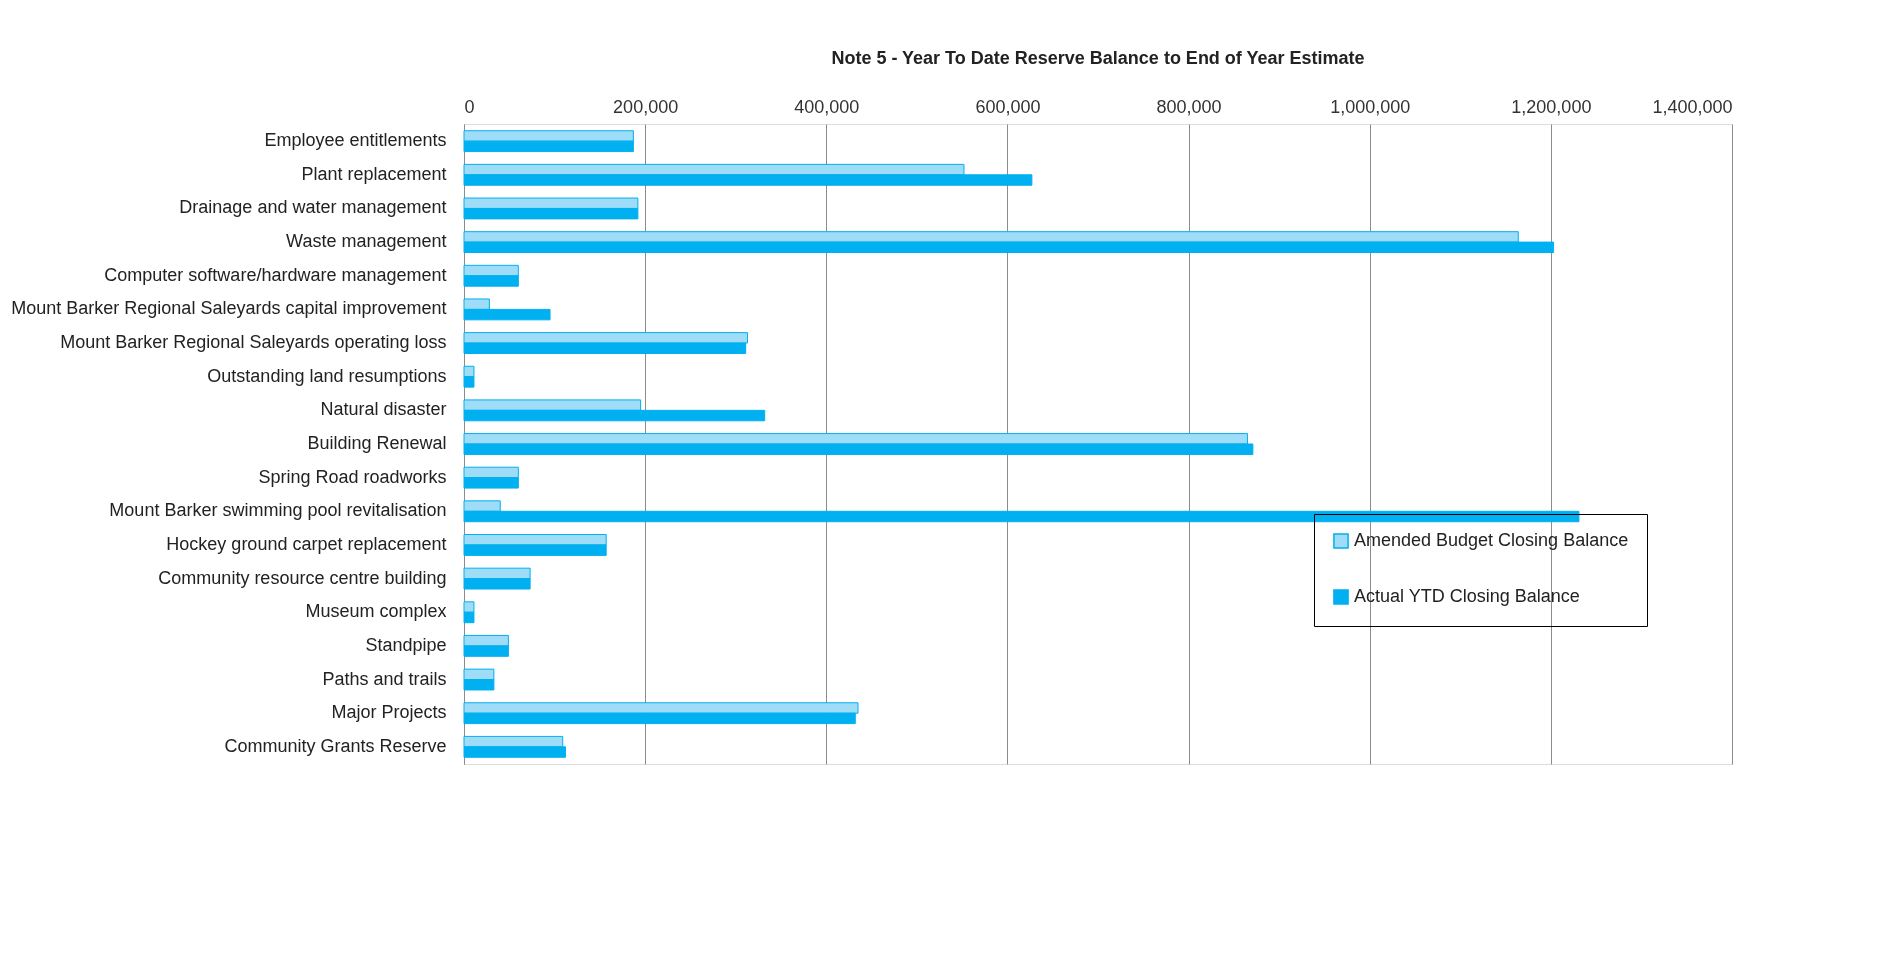 The width and height of the screenshot is (1892, 972). What do you see at coordinates (1189, 106) in the screenshot?
I see `x-tick-label: 800,000` at bounding box center [1189, 106].